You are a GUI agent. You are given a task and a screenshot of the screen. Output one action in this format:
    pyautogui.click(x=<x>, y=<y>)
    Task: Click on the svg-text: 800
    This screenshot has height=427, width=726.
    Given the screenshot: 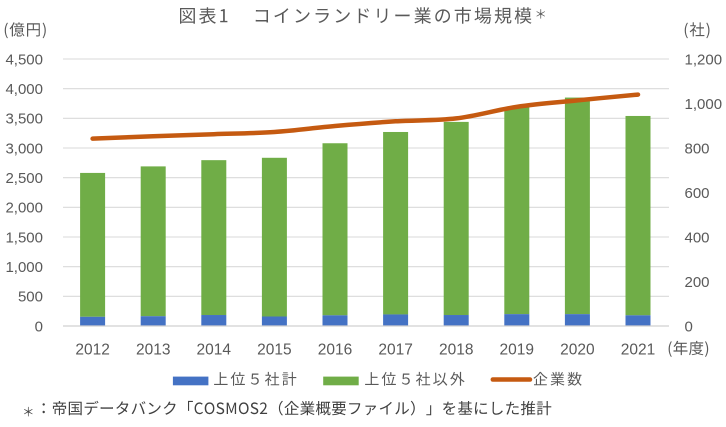 What is the action you would take?
    pyautogui.click(x=697, y=148)
    